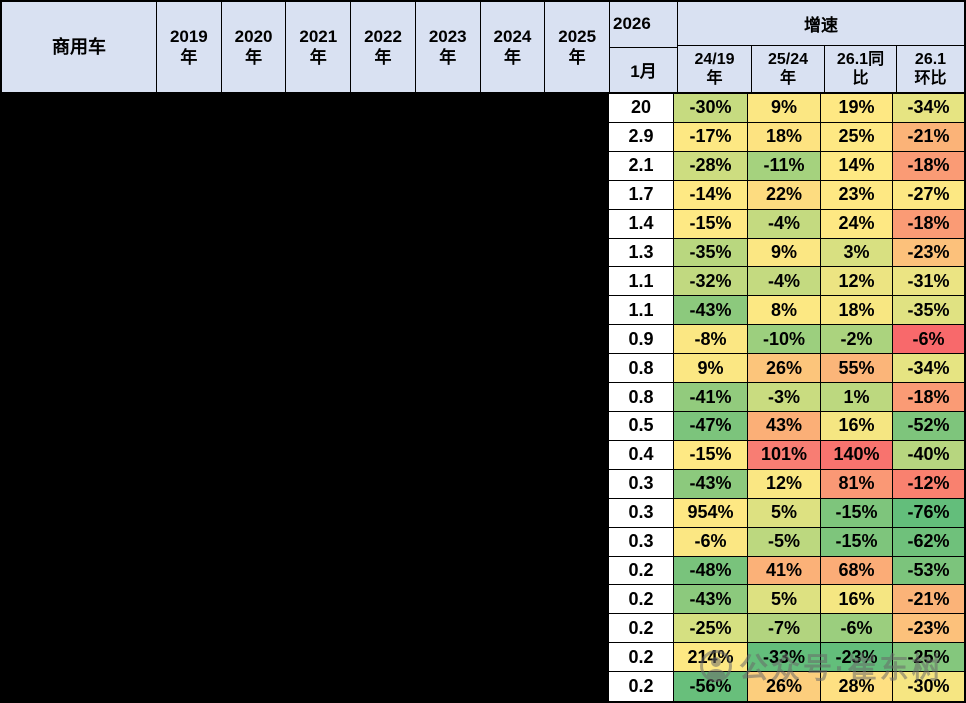 This screenshot has height=703, width=966. I want to click on growth-value-cell: 28%, so click(857, 686).